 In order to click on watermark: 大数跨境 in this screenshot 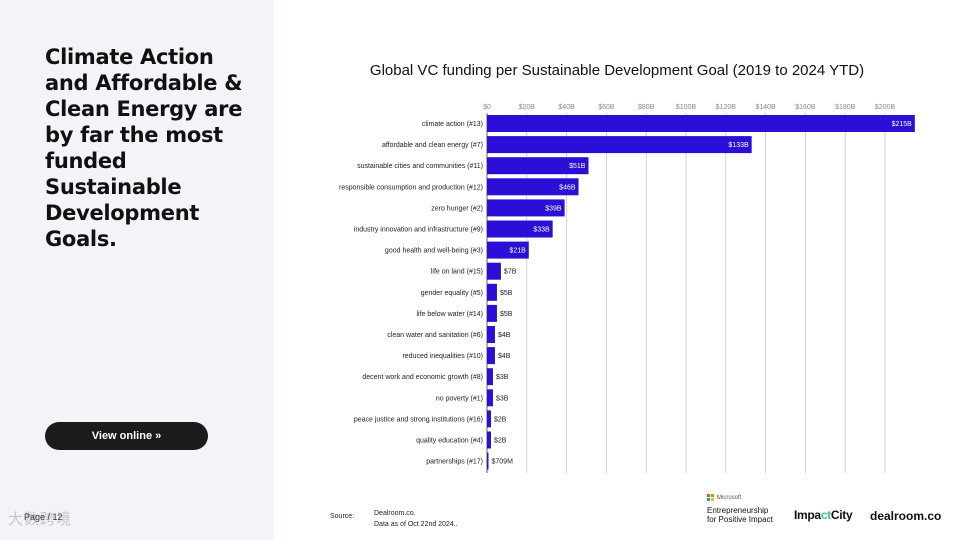, I will do `click(40, 519)`.